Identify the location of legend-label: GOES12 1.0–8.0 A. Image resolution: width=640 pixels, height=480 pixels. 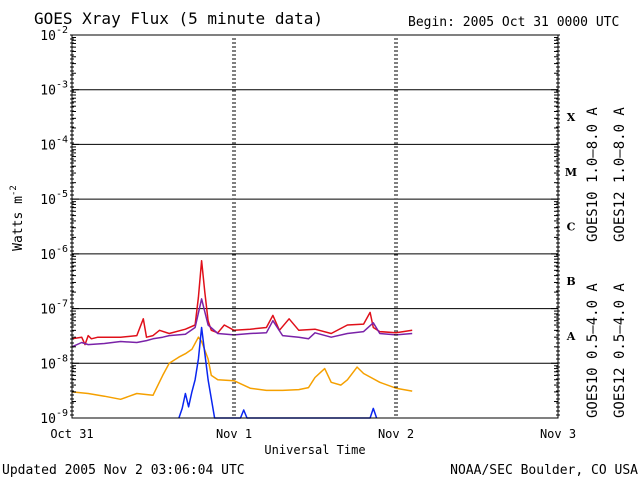
(620, 174).